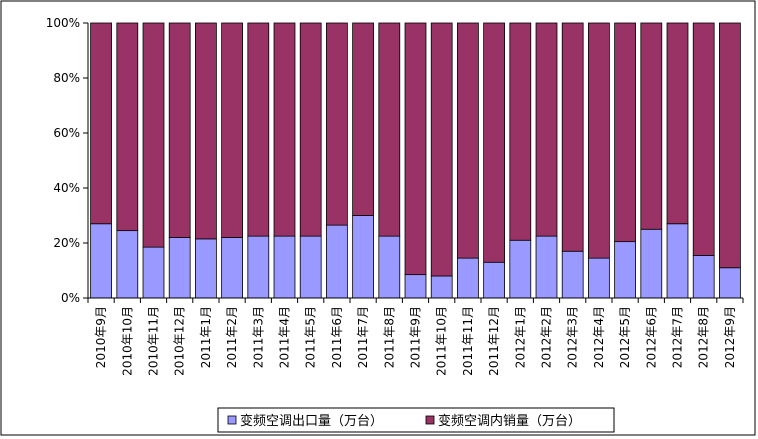 The width and height of the screenshot is (758, 439). What do you see at coordinates (651, 337) in the screenshot?
I see `x-tick-label: 2012年6月` at bounding box center [651, 337].